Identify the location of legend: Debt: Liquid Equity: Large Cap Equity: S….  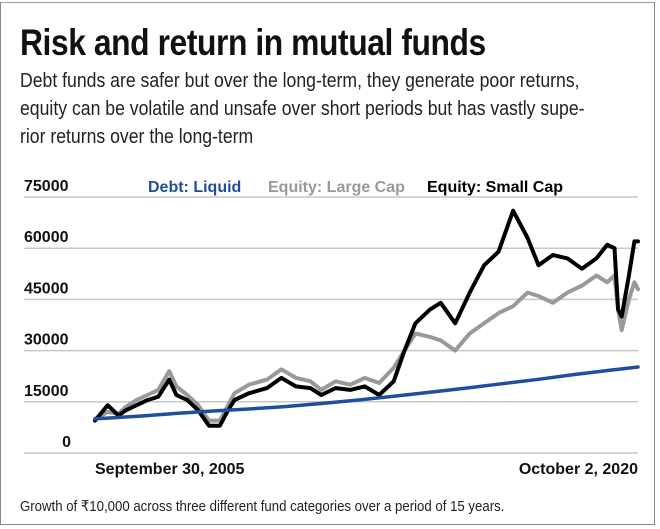
(355, 187).